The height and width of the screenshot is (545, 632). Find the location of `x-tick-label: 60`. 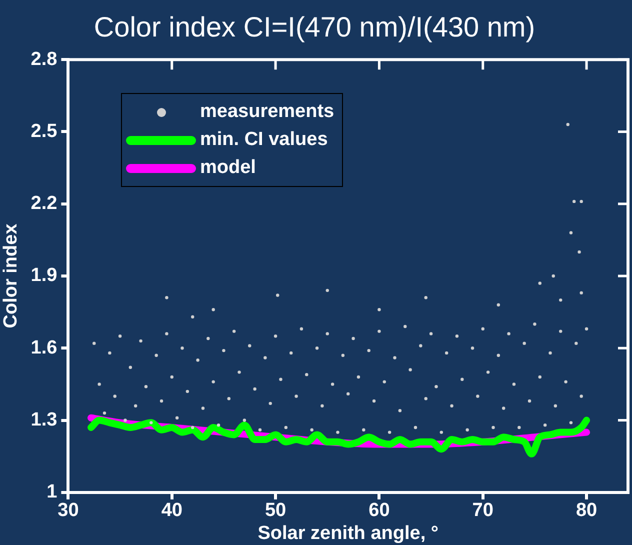

x-tick-label: 60 is located at coordinates (379, 511).